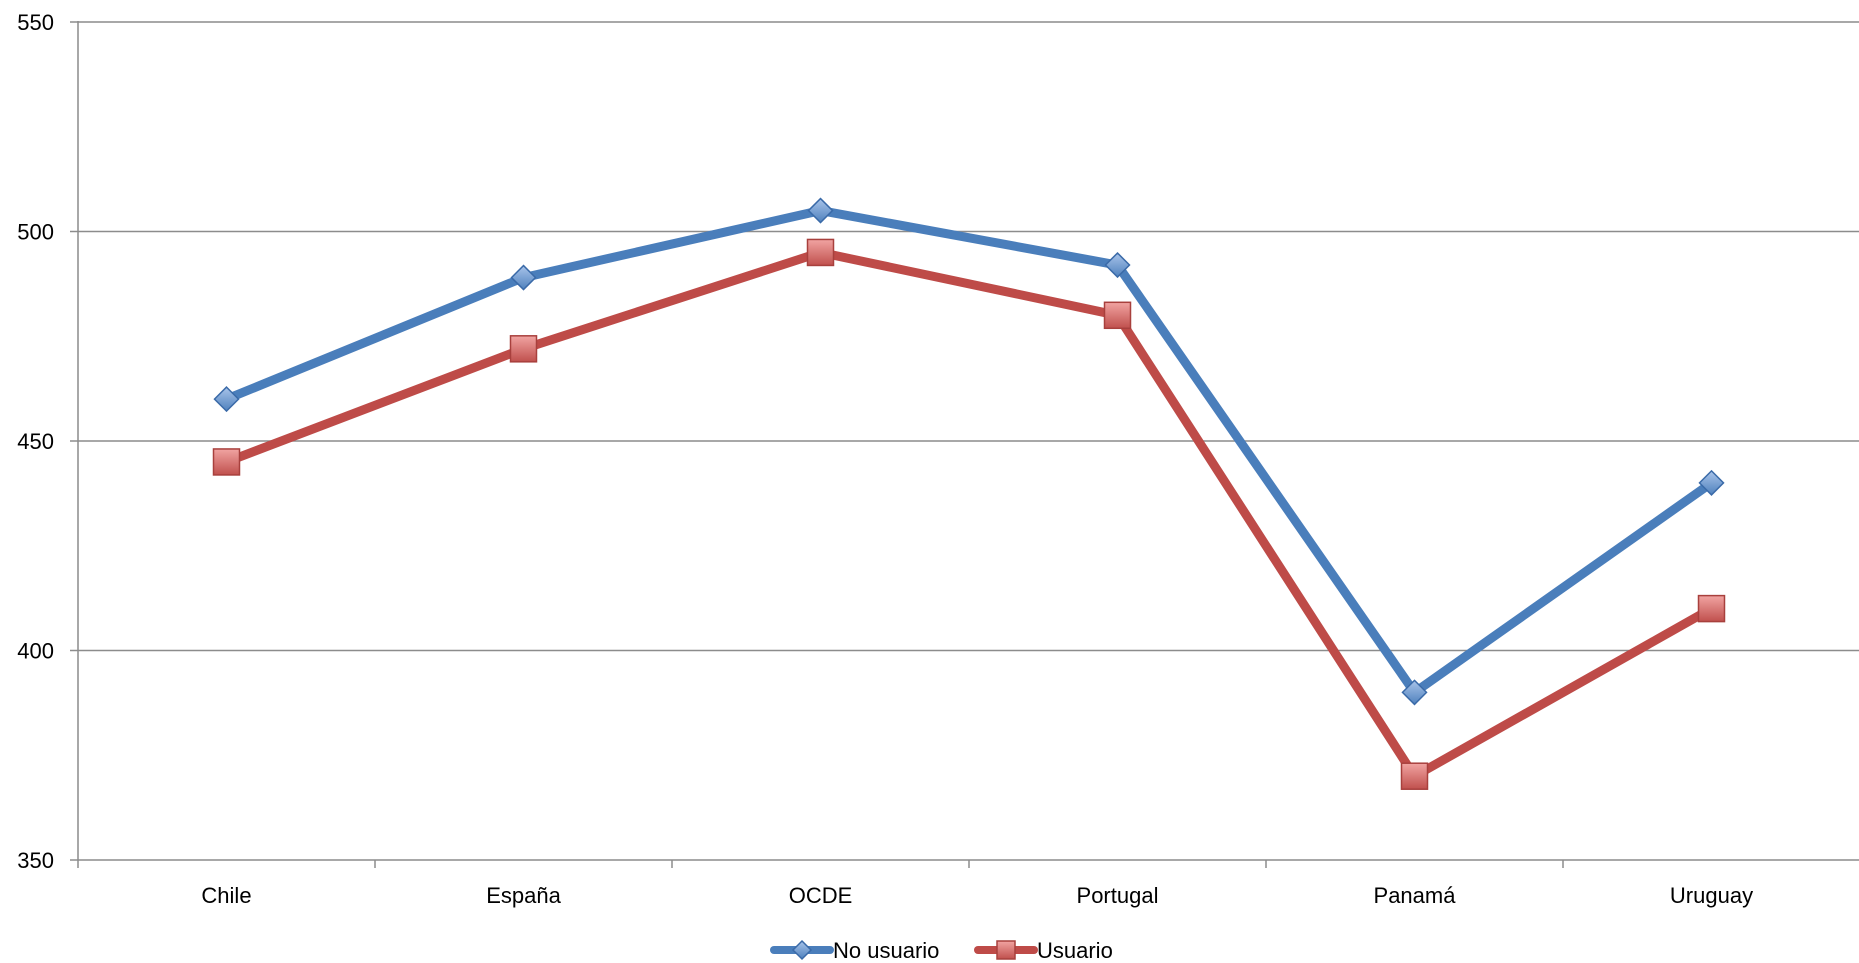 The image size is (1859, 963). What do you see at coordinates (1075, 950) in the screenshot?
I see `legend-label: Usuario` at bounding box center [1075, 950].